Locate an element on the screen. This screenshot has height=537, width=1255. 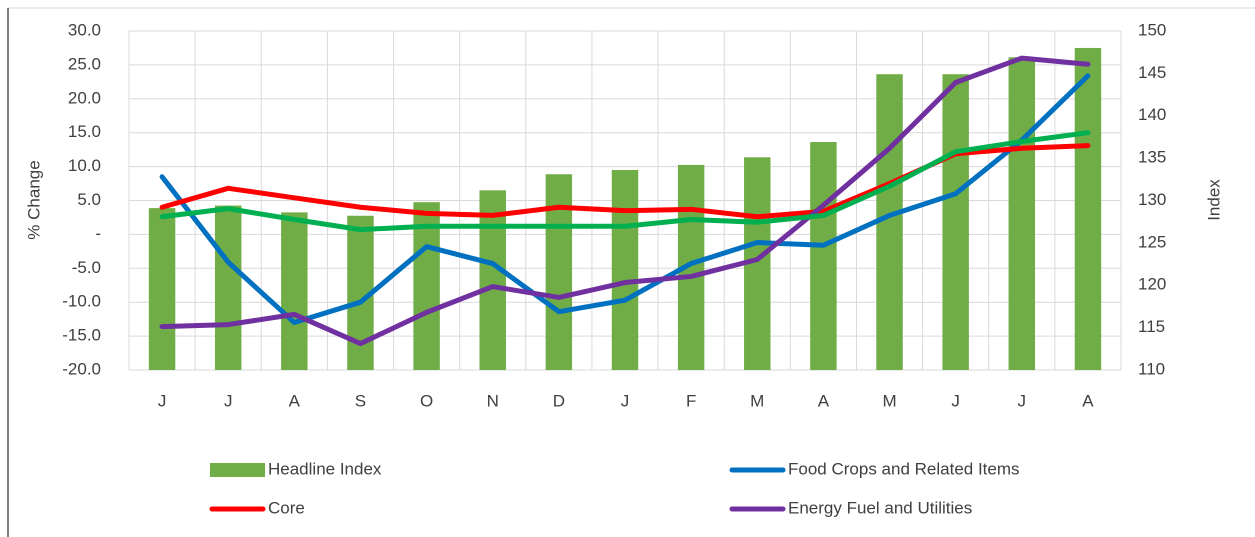
legend-label: Core is located at coordinates (286, 507).